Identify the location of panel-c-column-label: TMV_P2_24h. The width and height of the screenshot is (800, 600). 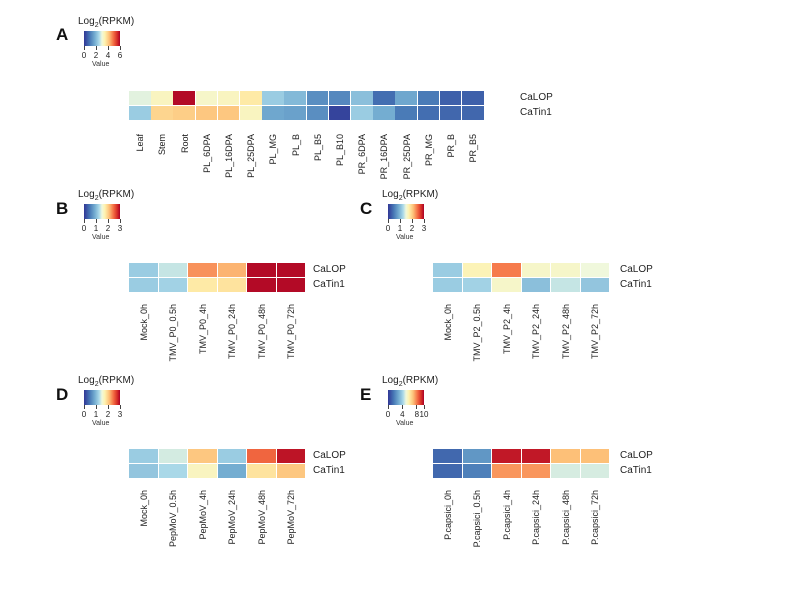
(536, 332).